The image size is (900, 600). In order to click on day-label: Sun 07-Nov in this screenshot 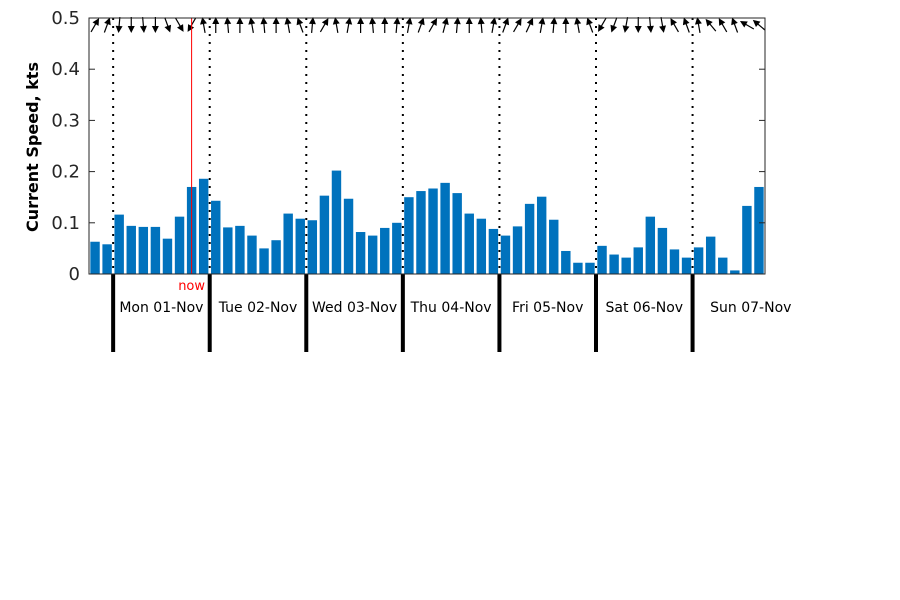, I will do `click(750, 308)`.